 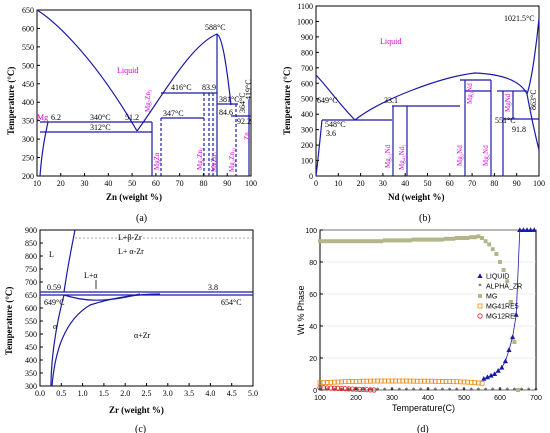 What do you see at coordinates (141, 218) in the screenshot?
I see `panel-a-tag: (a)` at bounding box center [141, 218].